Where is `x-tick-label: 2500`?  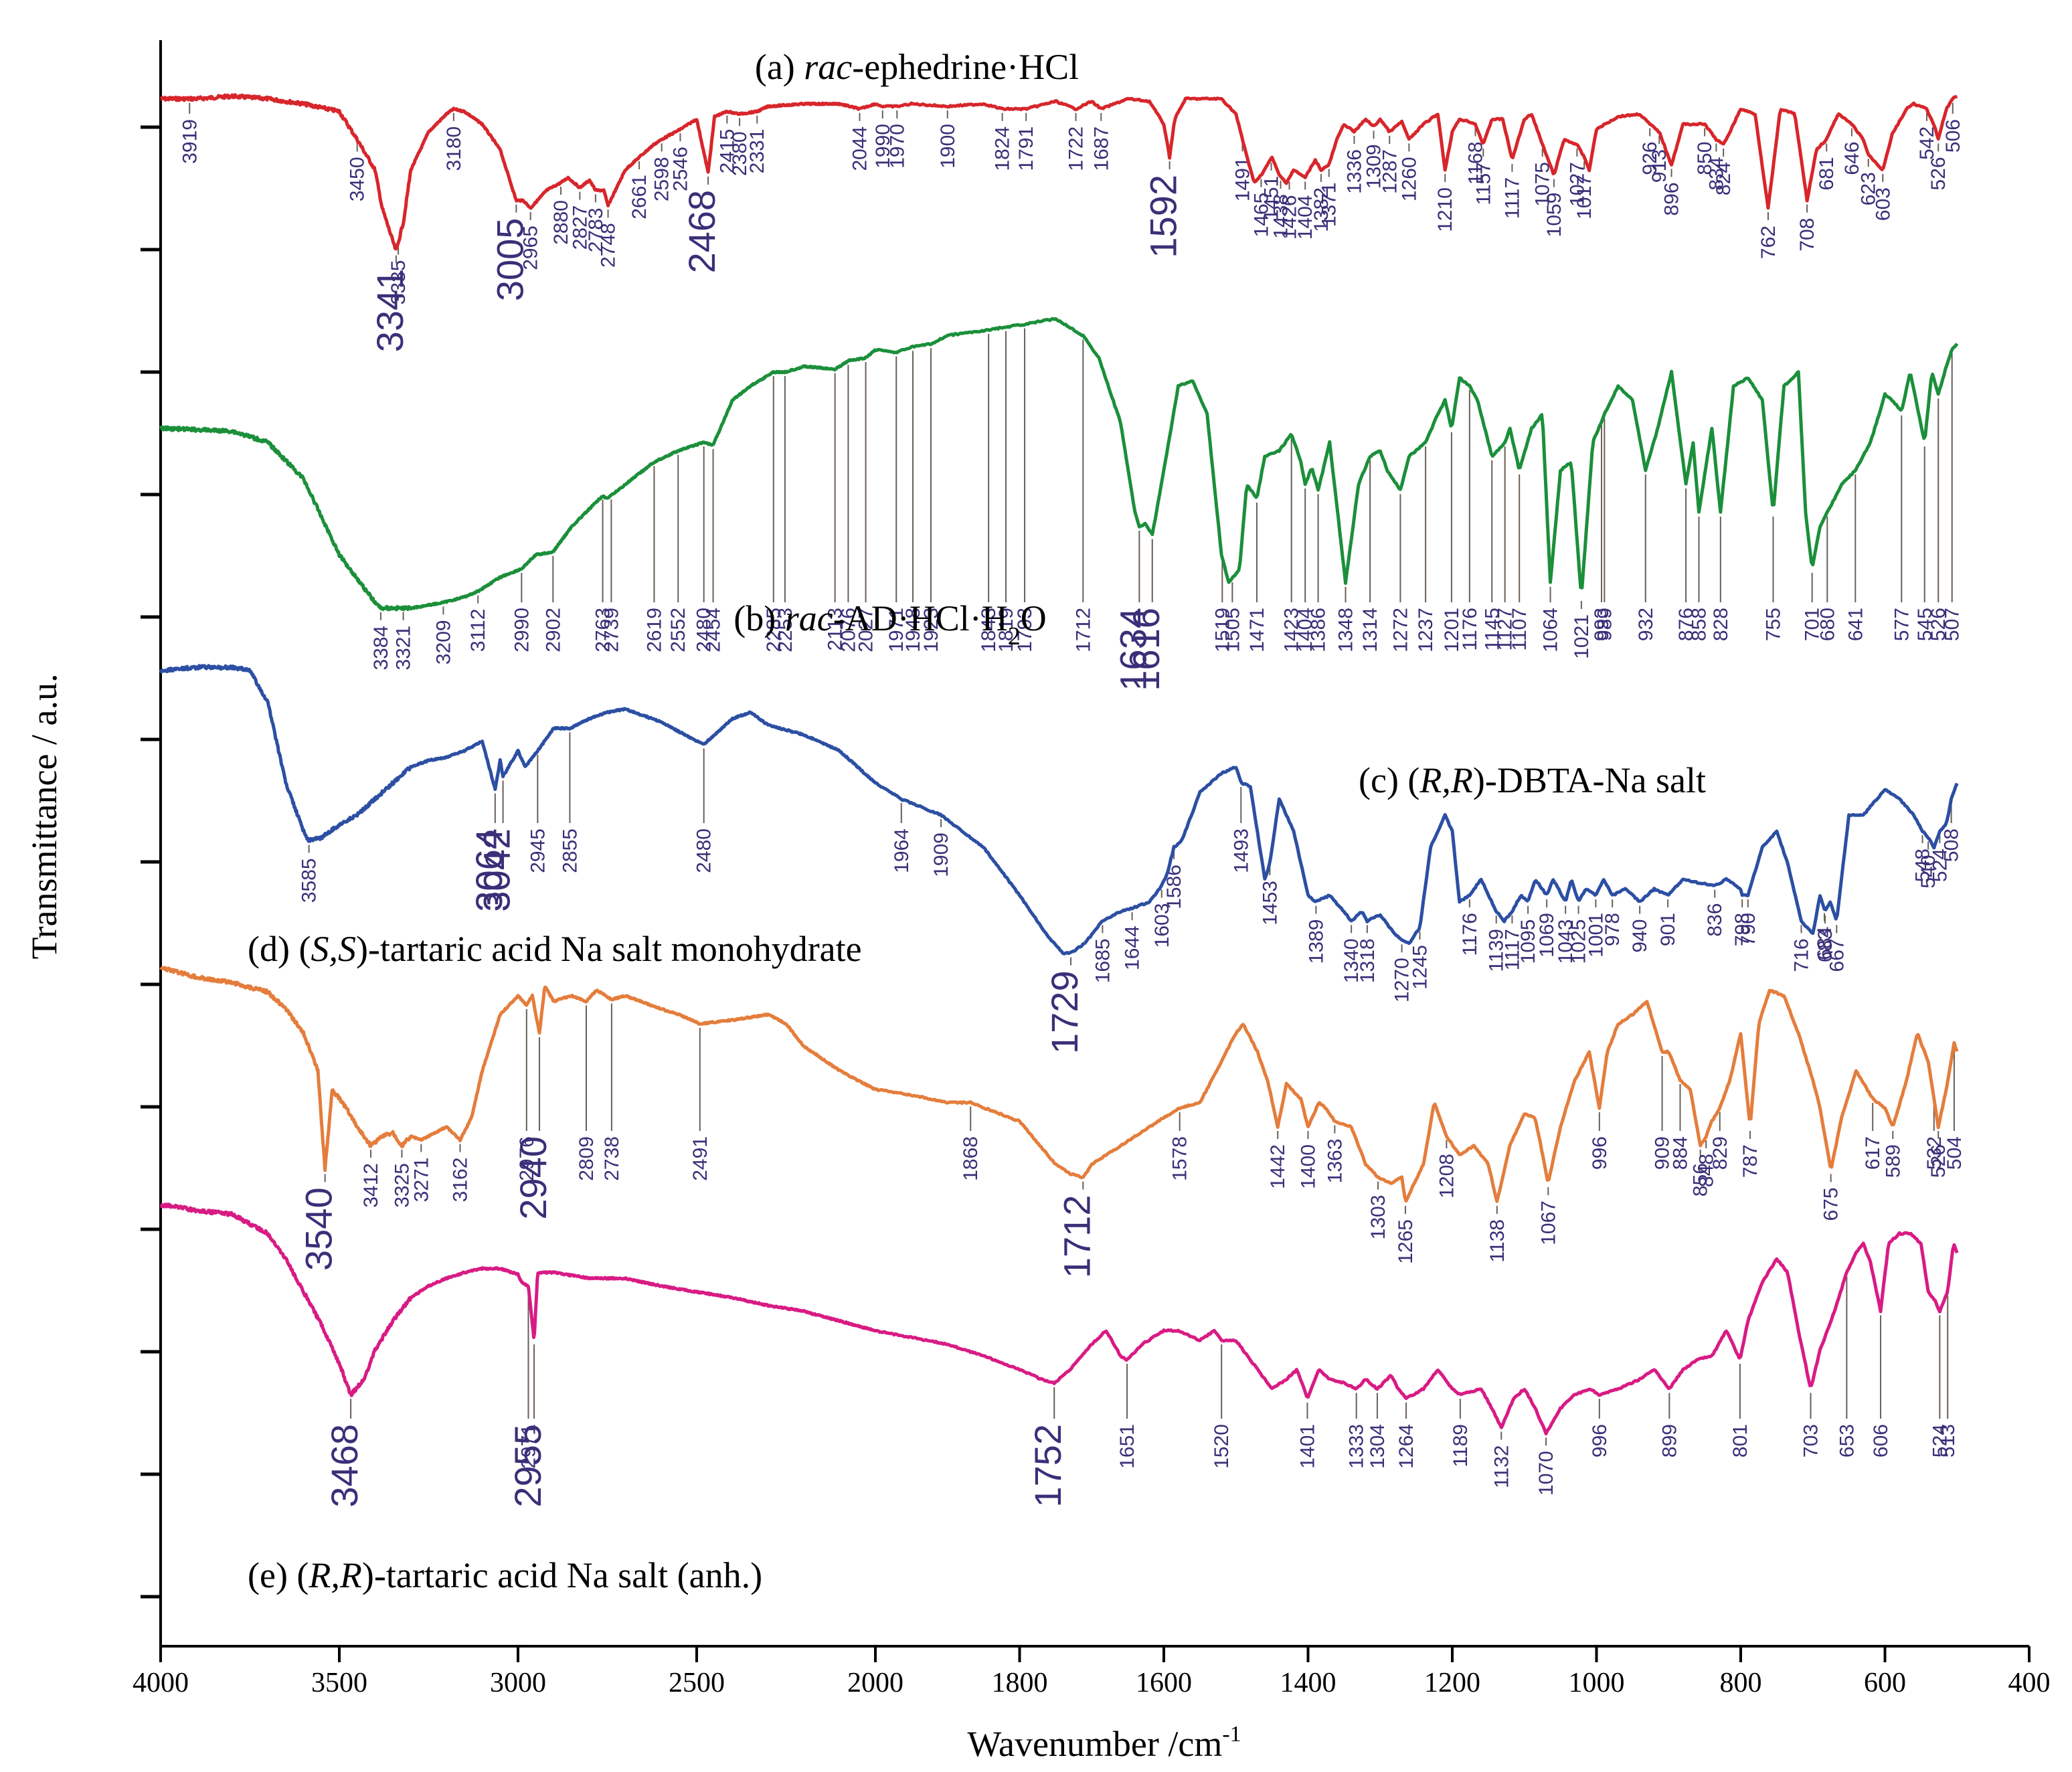
x-tick-label: 2500 is located at coordinates (697, 1683).